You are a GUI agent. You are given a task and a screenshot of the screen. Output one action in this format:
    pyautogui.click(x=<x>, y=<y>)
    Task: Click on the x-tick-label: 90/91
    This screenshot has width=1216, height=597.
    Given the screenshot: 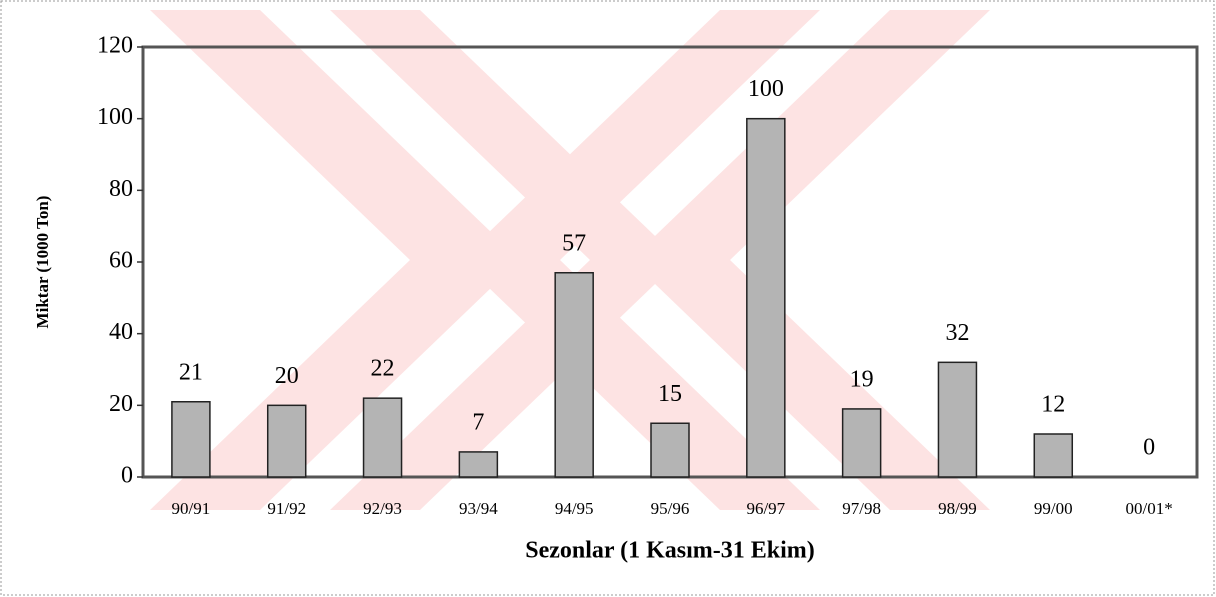 What is the action you would take?
    pyautogui.click(x=191, y=508)
    